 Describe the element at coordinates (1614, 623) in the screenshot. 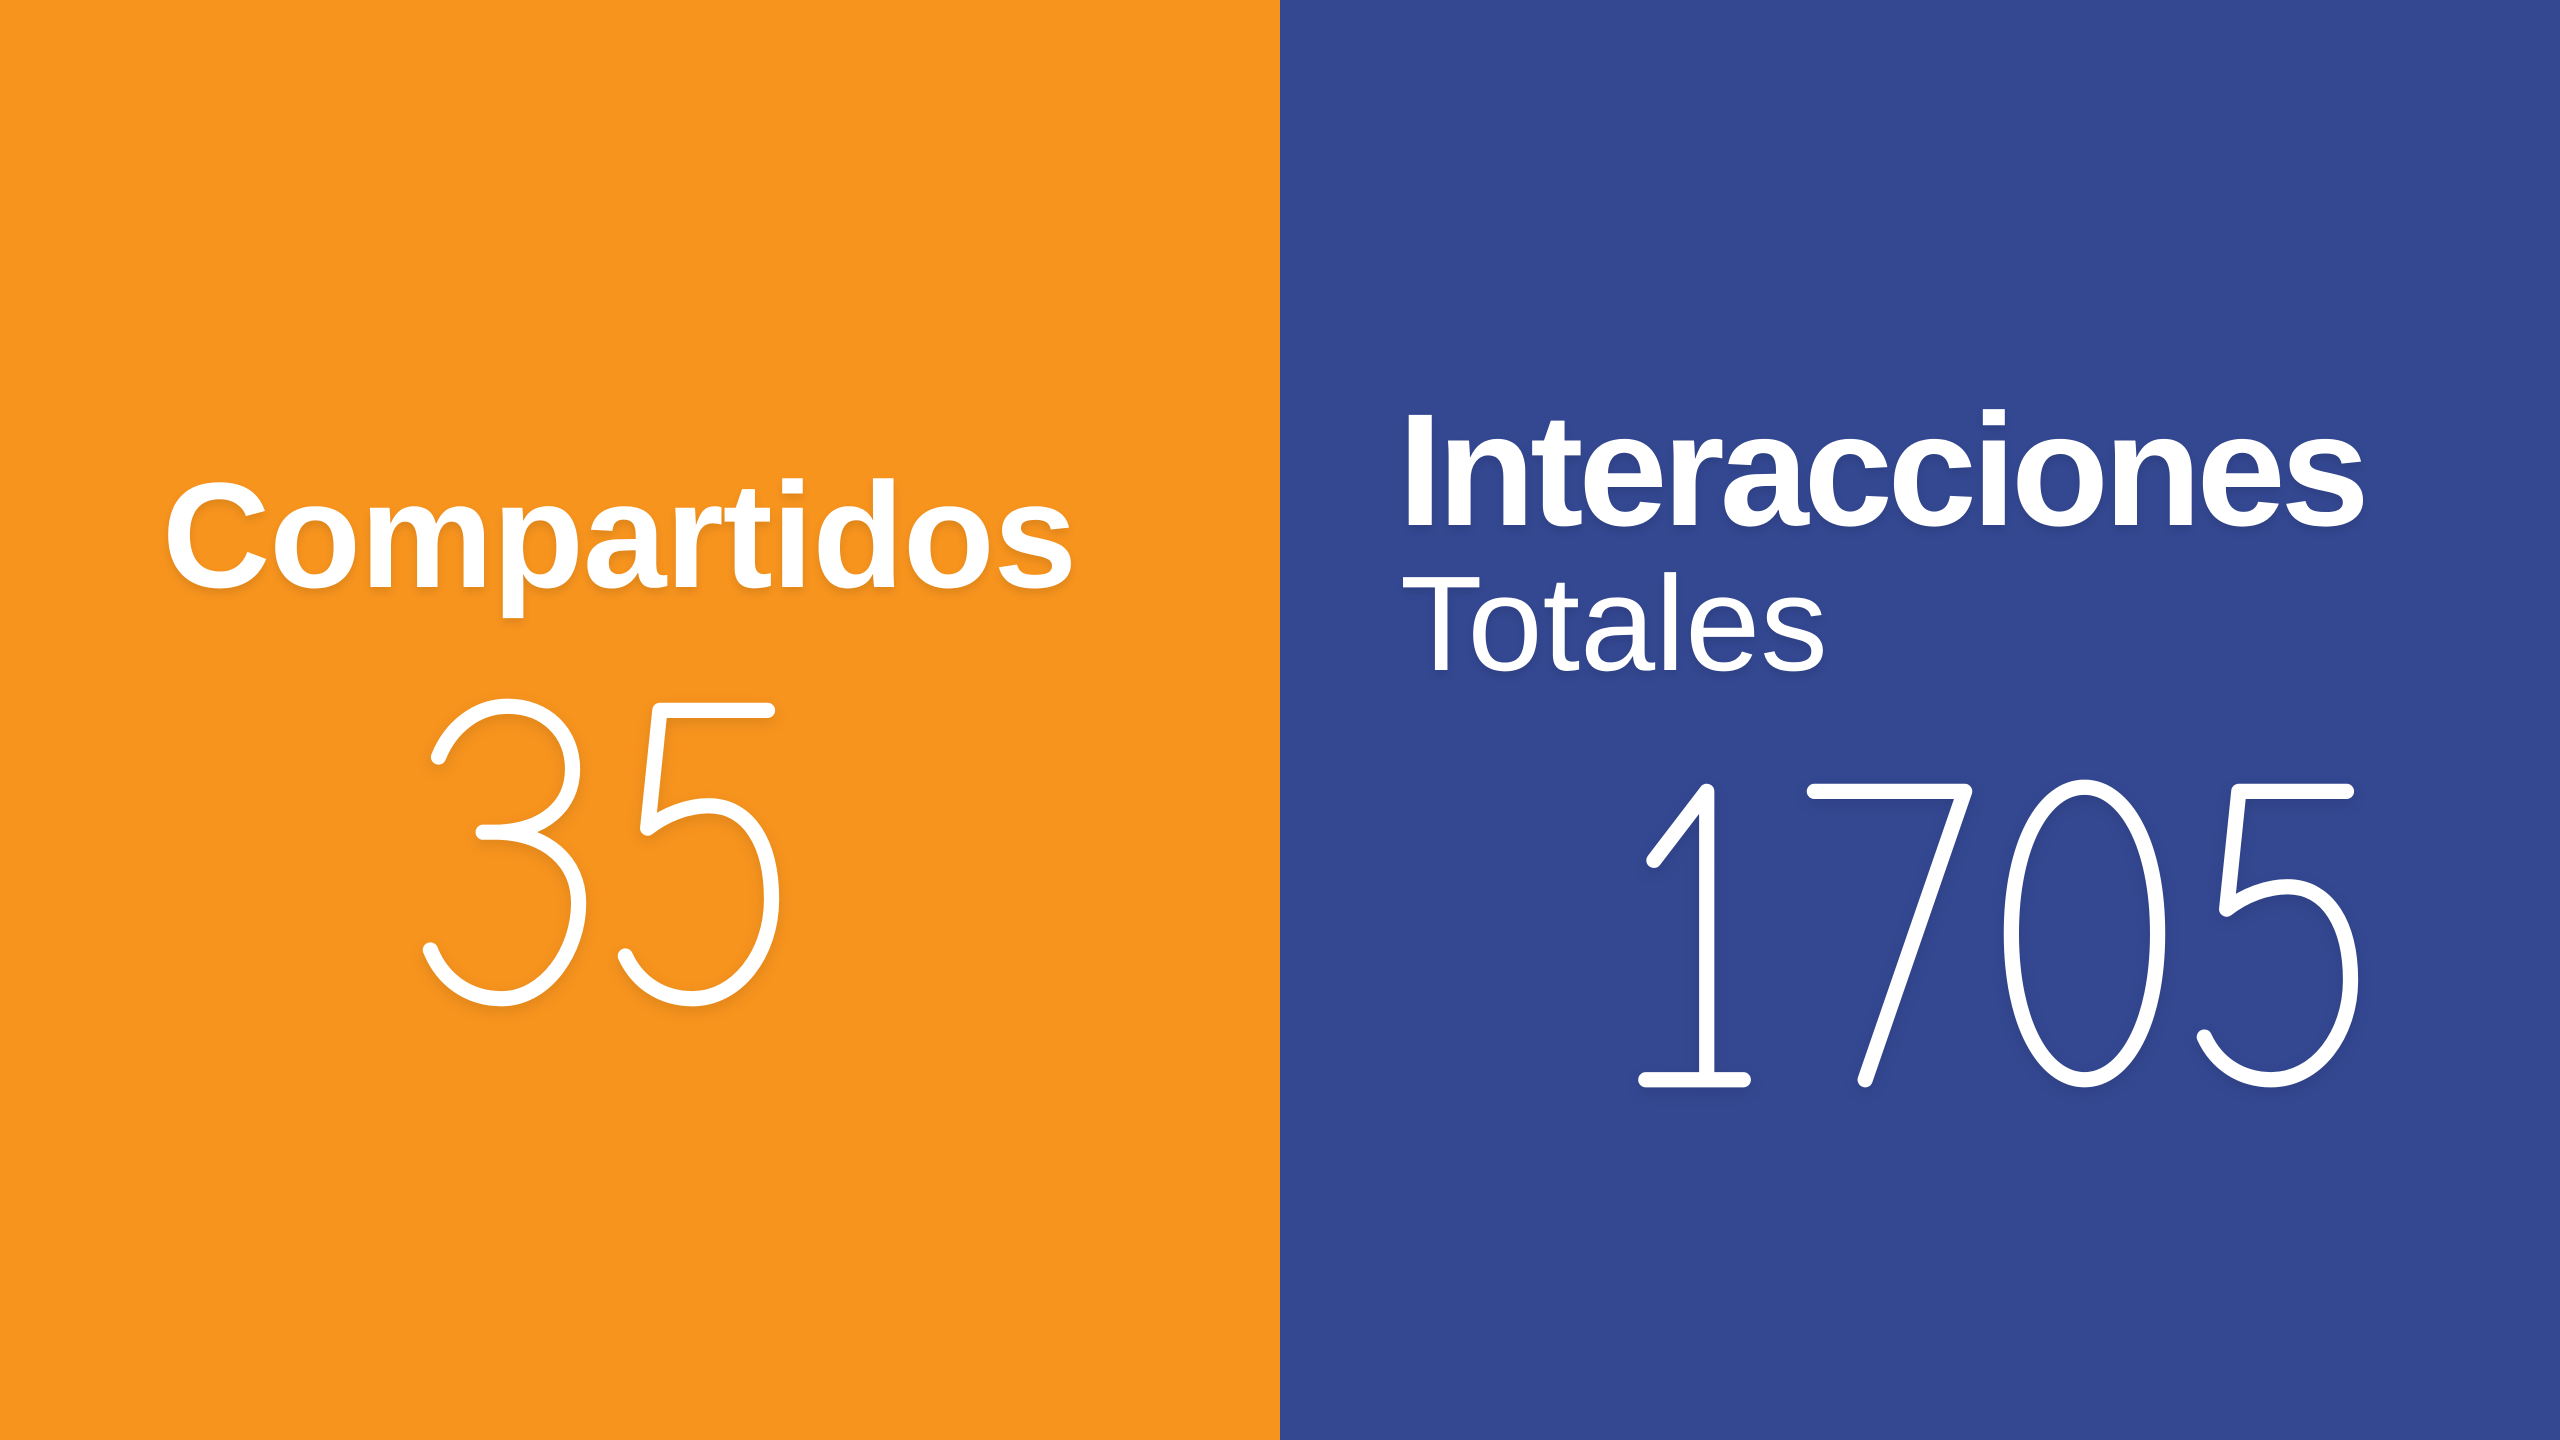

I see `interactions-label-line2: Totales` at that location.